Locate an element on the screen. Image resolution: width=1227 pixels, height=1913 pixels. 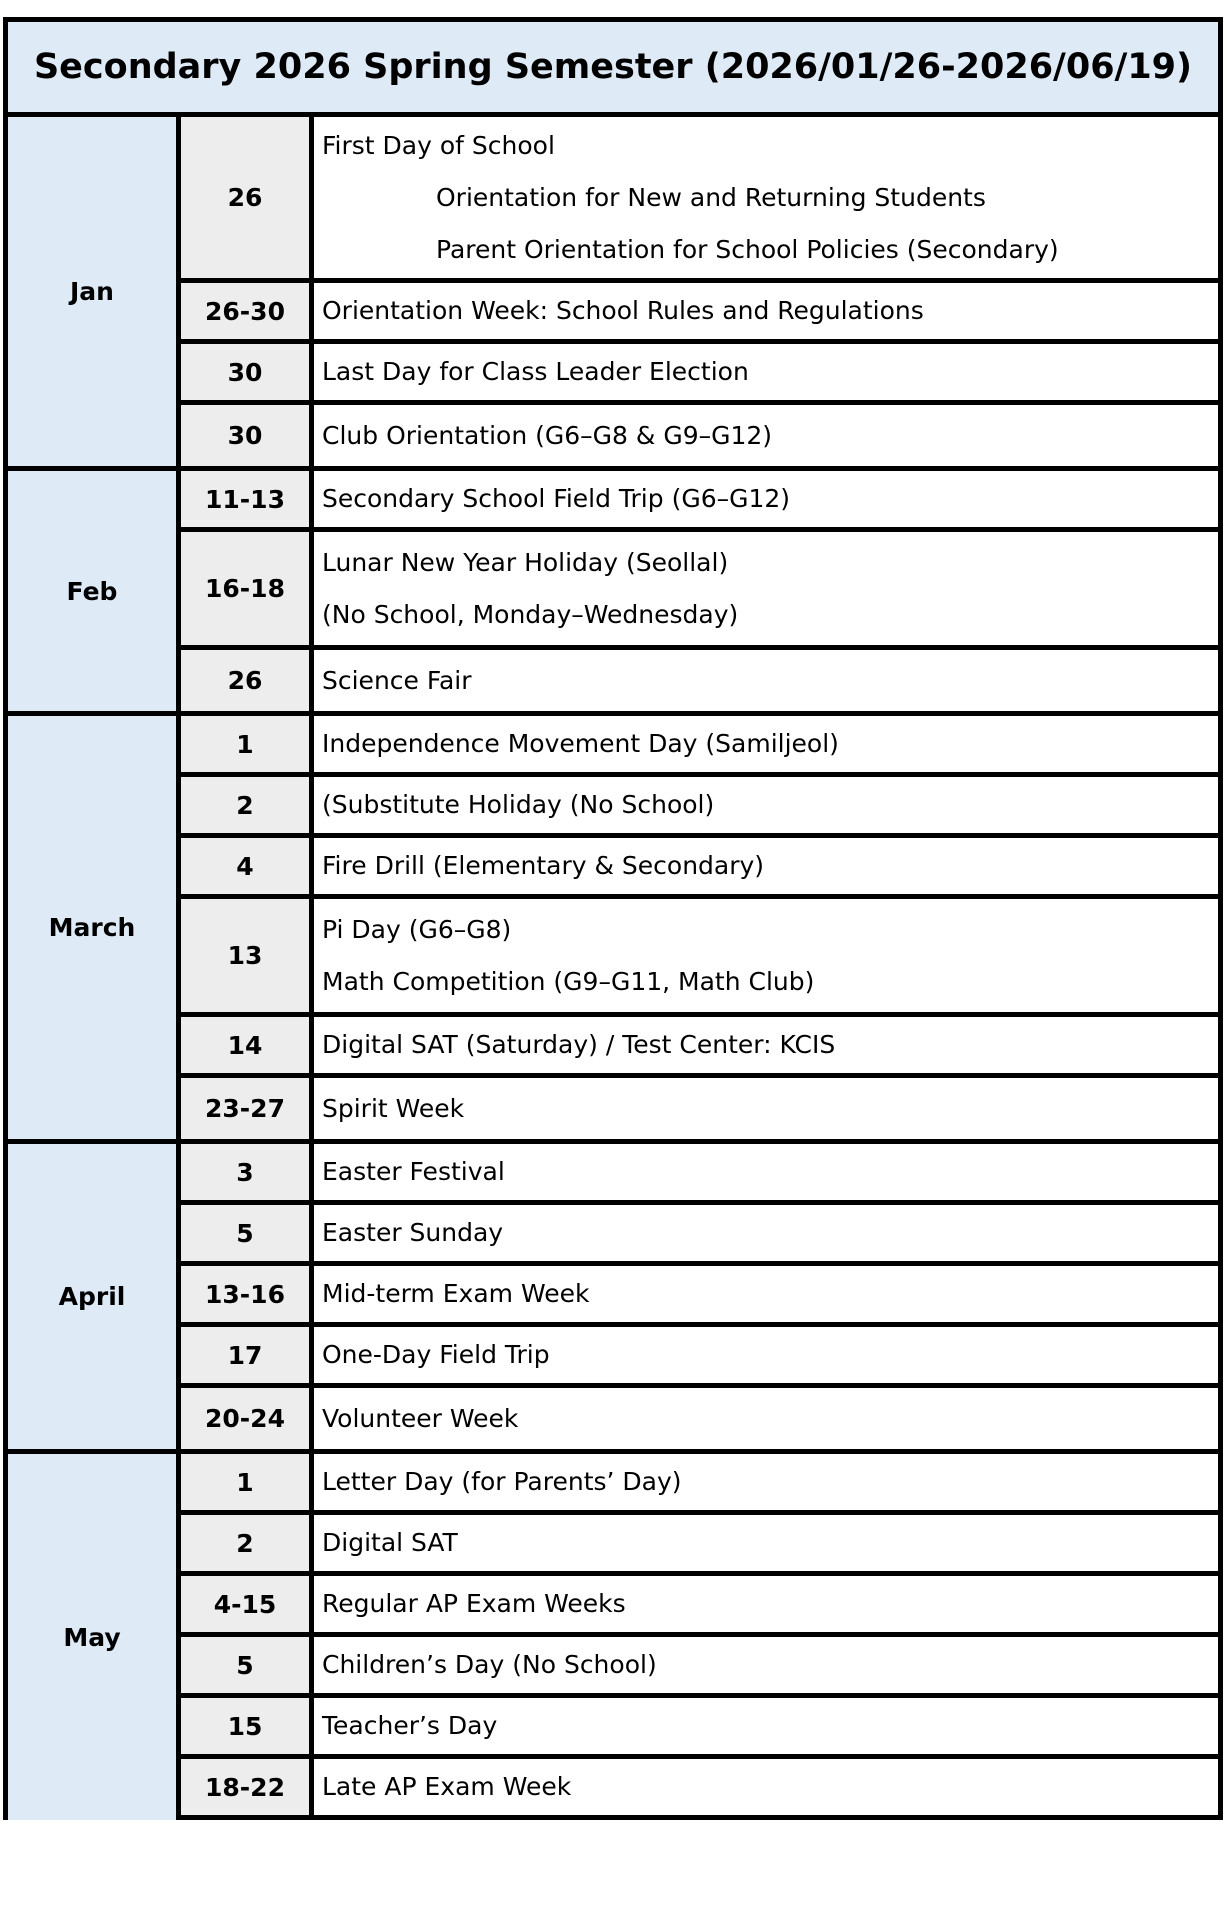
event-line: Math Competition (G9–G11, Math Club) is located at coordinates (568, 981).